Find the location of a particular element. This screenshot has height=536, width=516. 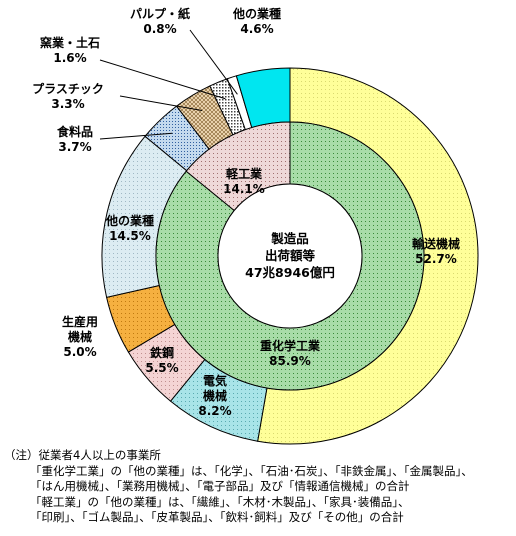

note-line: （注）従業者4人以上の事業所 is located at coordinates (82, 455).